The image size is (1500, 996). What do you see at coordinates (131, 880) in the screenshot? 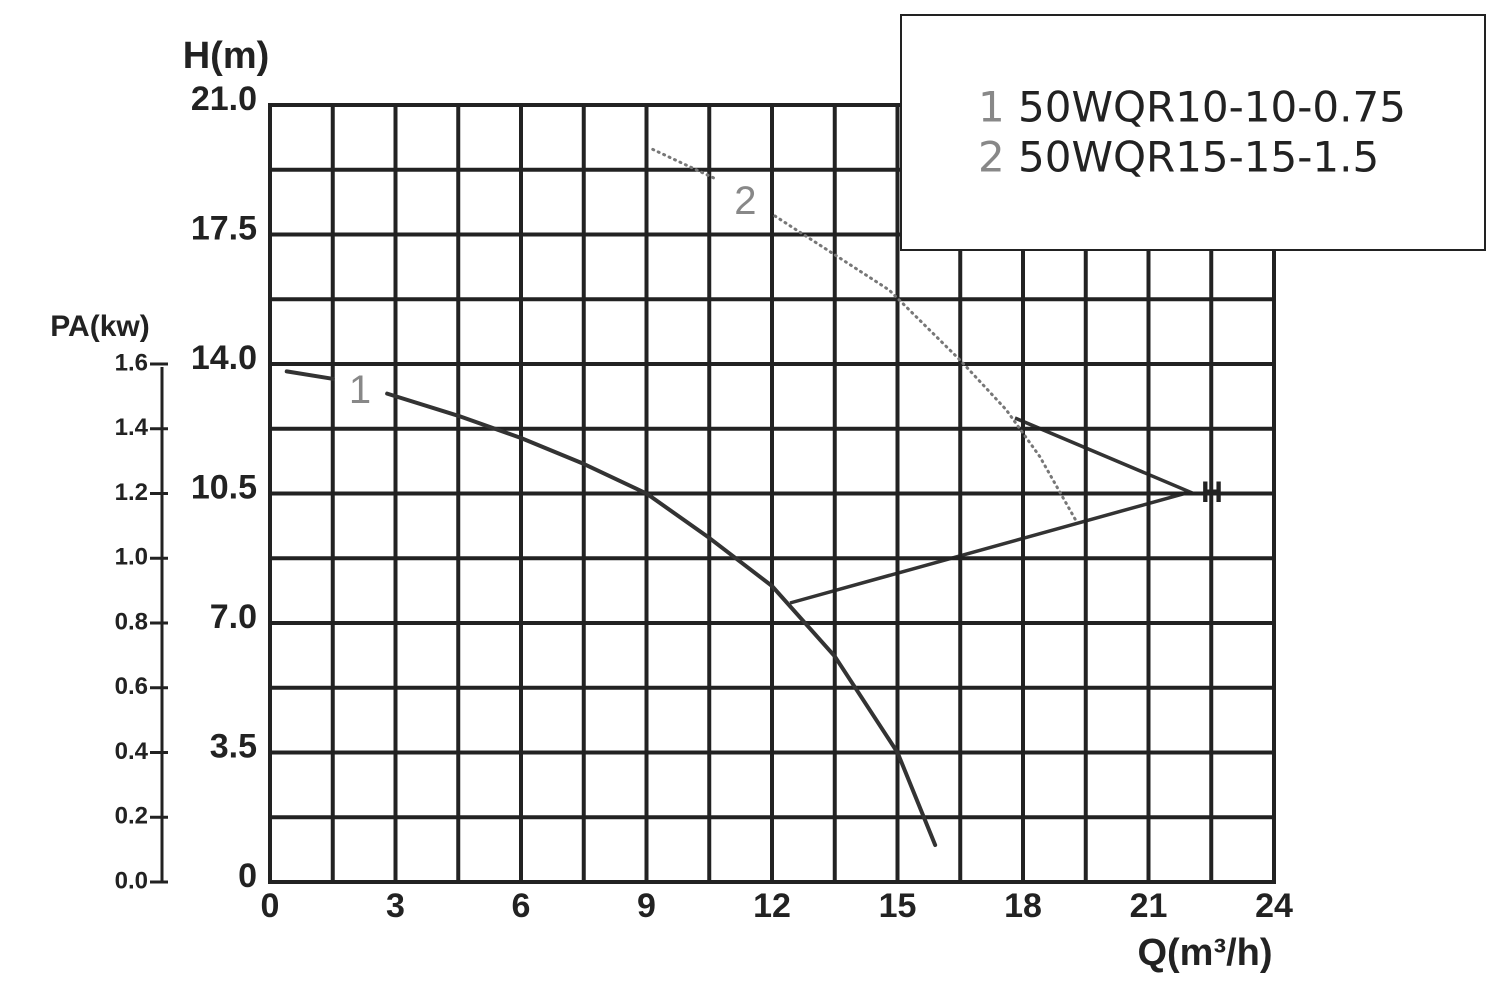
I see `y2-tick-label: 0.0` at bounding box center [131, 880].